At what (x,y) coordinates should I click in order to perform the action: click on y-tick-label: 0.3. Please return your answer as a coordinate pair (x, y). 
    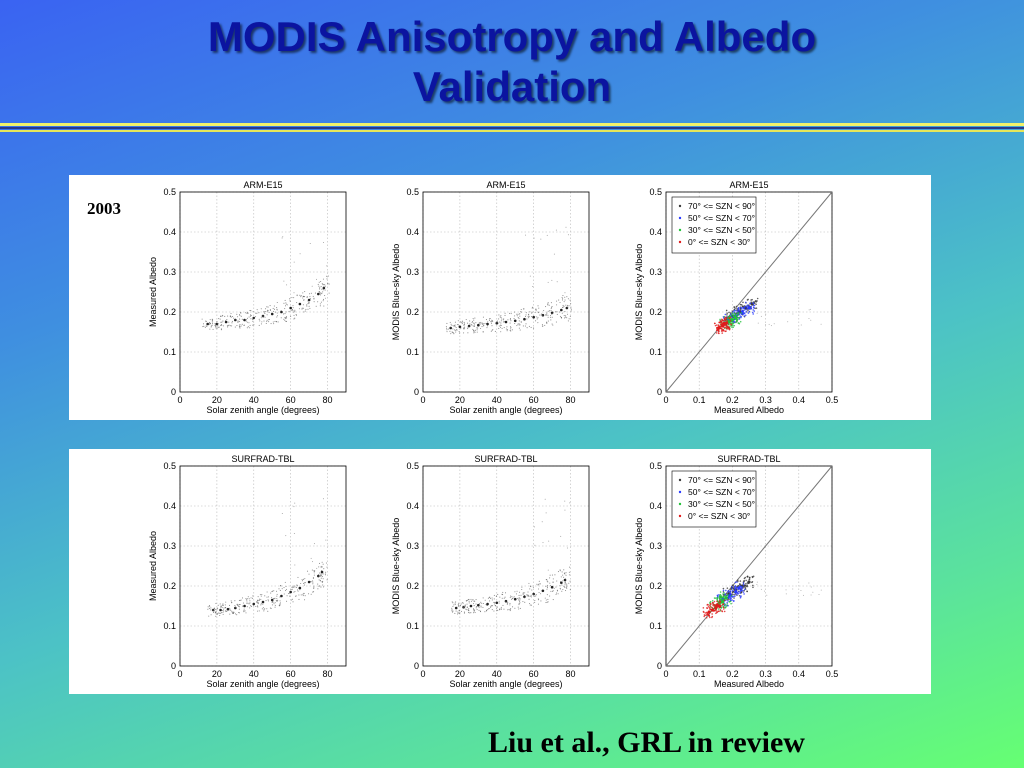
    Looking at the image, I should click on (169, 546).